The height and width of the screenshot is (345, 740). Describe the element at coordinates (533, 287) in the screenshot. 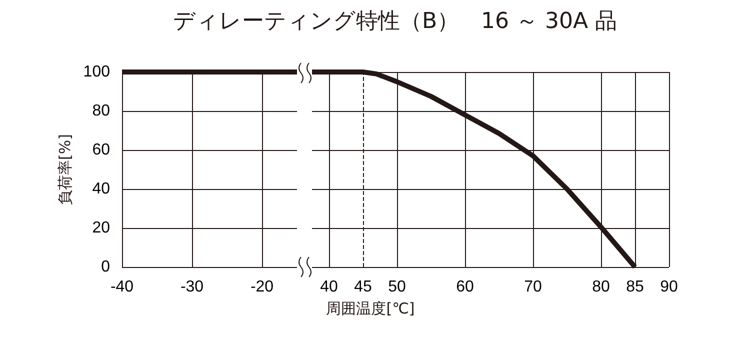

I see `x-tick-label: 70` at that location.